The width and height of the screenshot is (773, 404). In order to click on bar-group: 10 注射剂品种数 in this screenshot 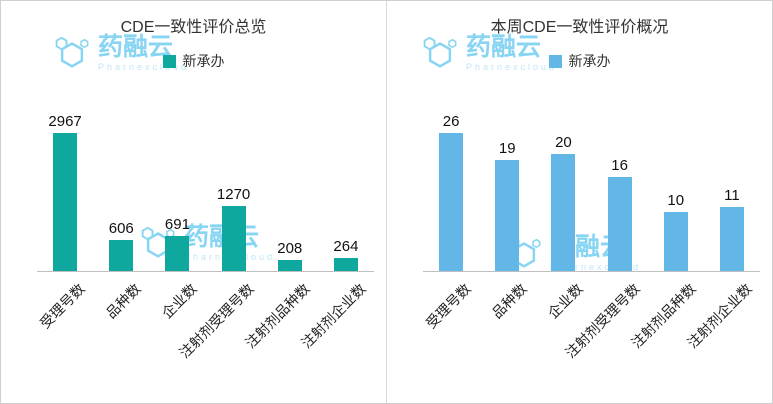, I will do `click(666, 232)`.